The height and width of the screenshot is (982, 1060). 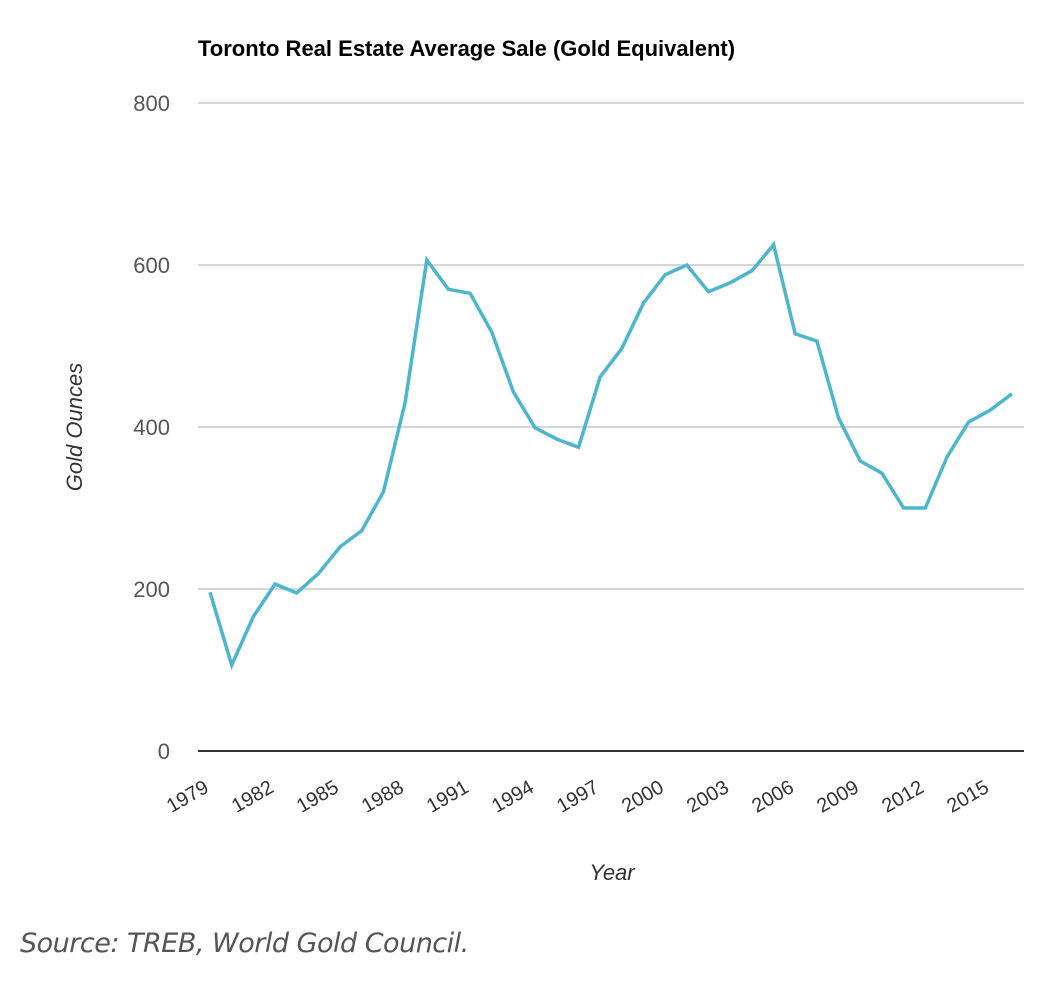 What do you see at coordinates (708, 796) in the screenshot?
I see `x-tick-label: 2003` at bounding box center [708, 796].